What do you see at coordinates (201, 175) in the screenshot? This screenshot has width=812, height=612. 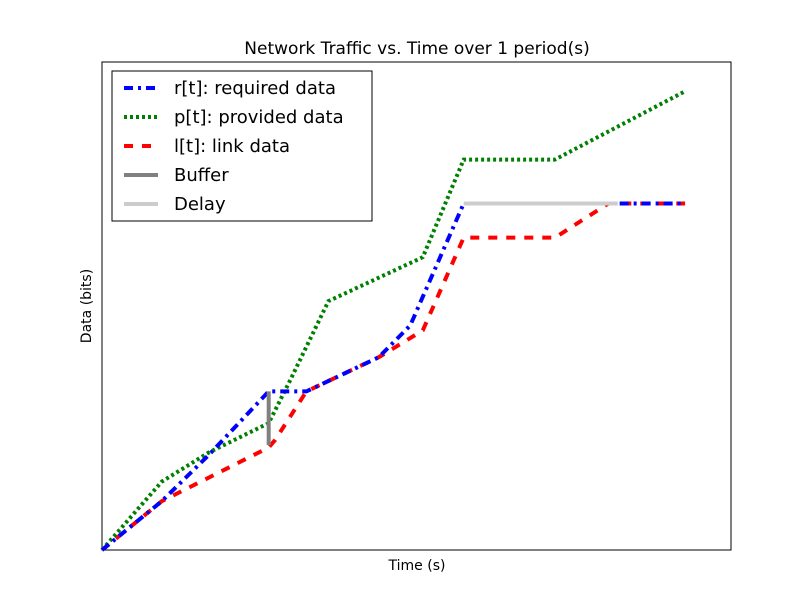 I see `legend-label: Buffer` at bounding box center [201, 175].